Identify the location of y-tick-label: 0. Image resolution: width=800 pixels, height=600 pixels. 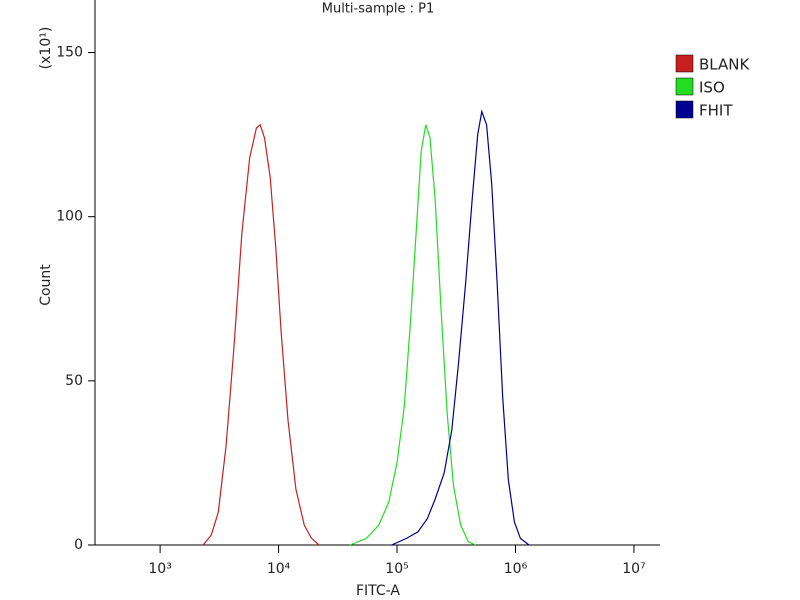
(78, 545).